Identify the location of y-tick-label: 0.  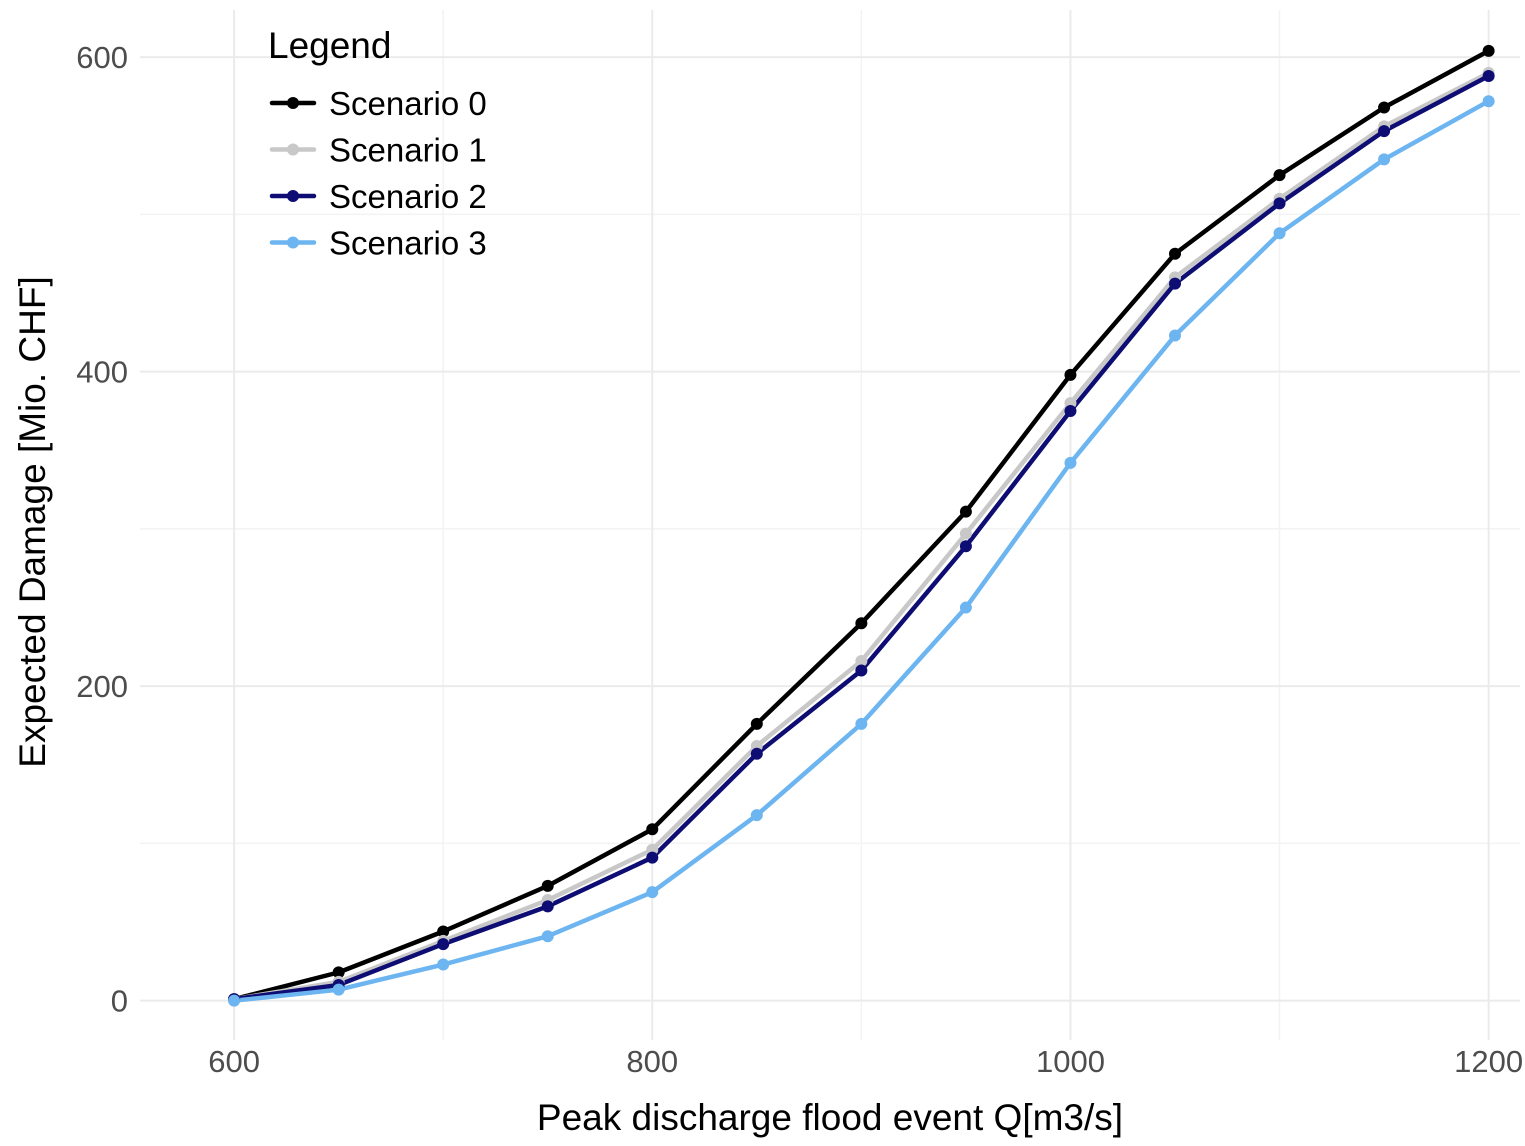
(119, 1001).